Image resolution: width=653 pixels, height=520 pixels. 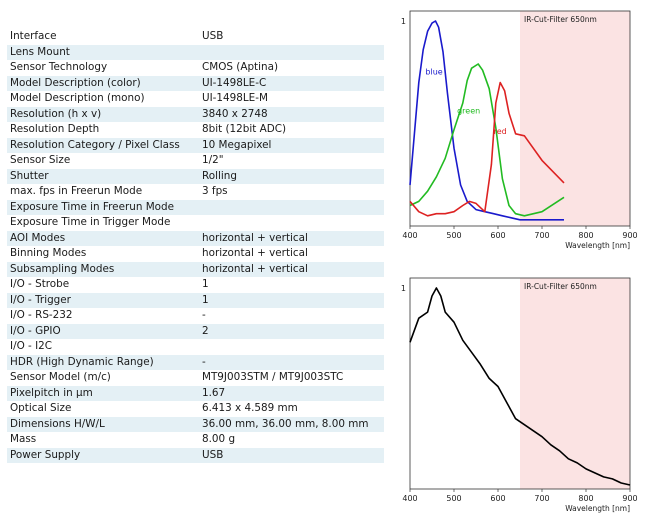 What do you see at coordinates (487, 149) in the screenshot?
I see `series-line-red` at bounding box center [487, 149].